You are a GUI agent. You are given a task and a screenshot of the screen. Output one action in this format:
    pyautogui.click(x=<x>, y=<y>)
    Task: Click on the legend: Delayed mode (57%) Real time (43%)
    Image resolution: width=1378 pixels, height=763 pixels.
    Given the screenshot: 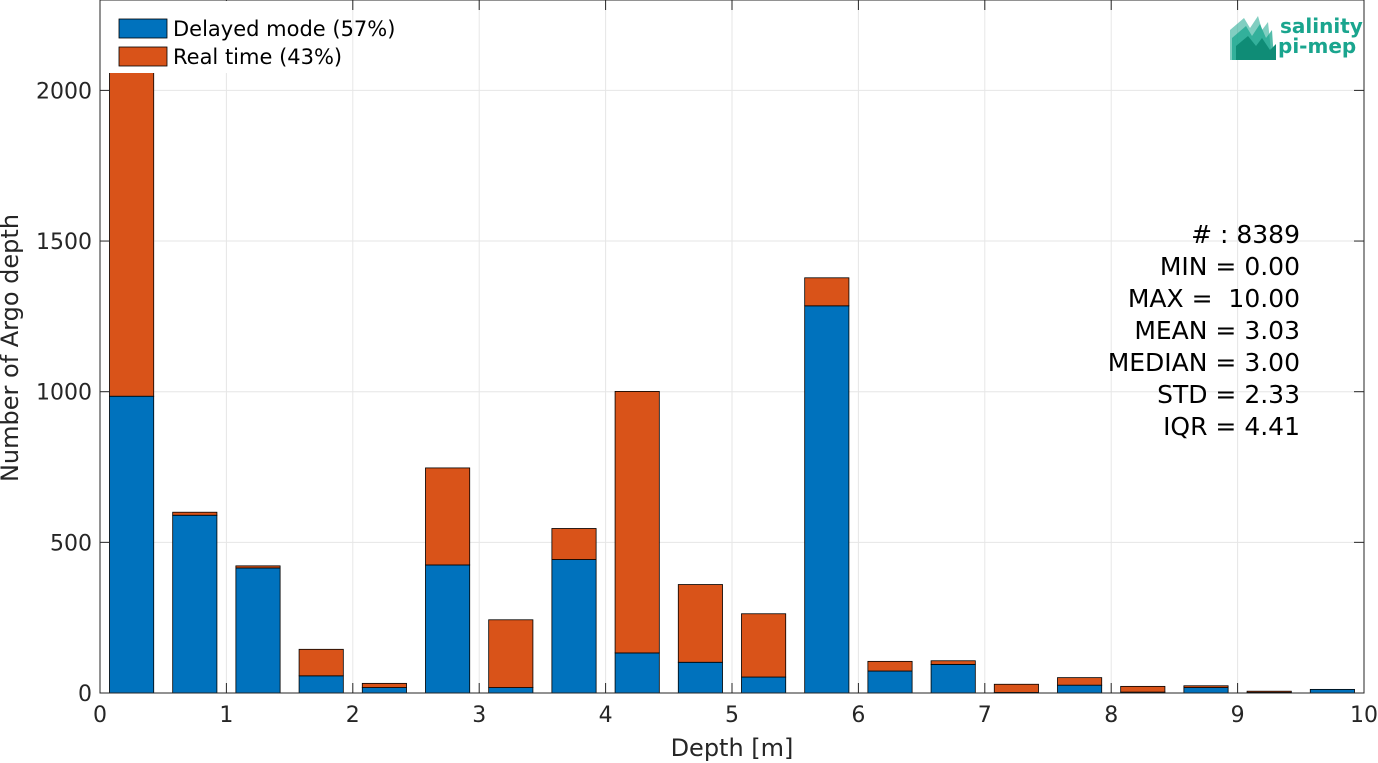 What is the action you would take?
    pyautogui.click(x=248, y=37)
    